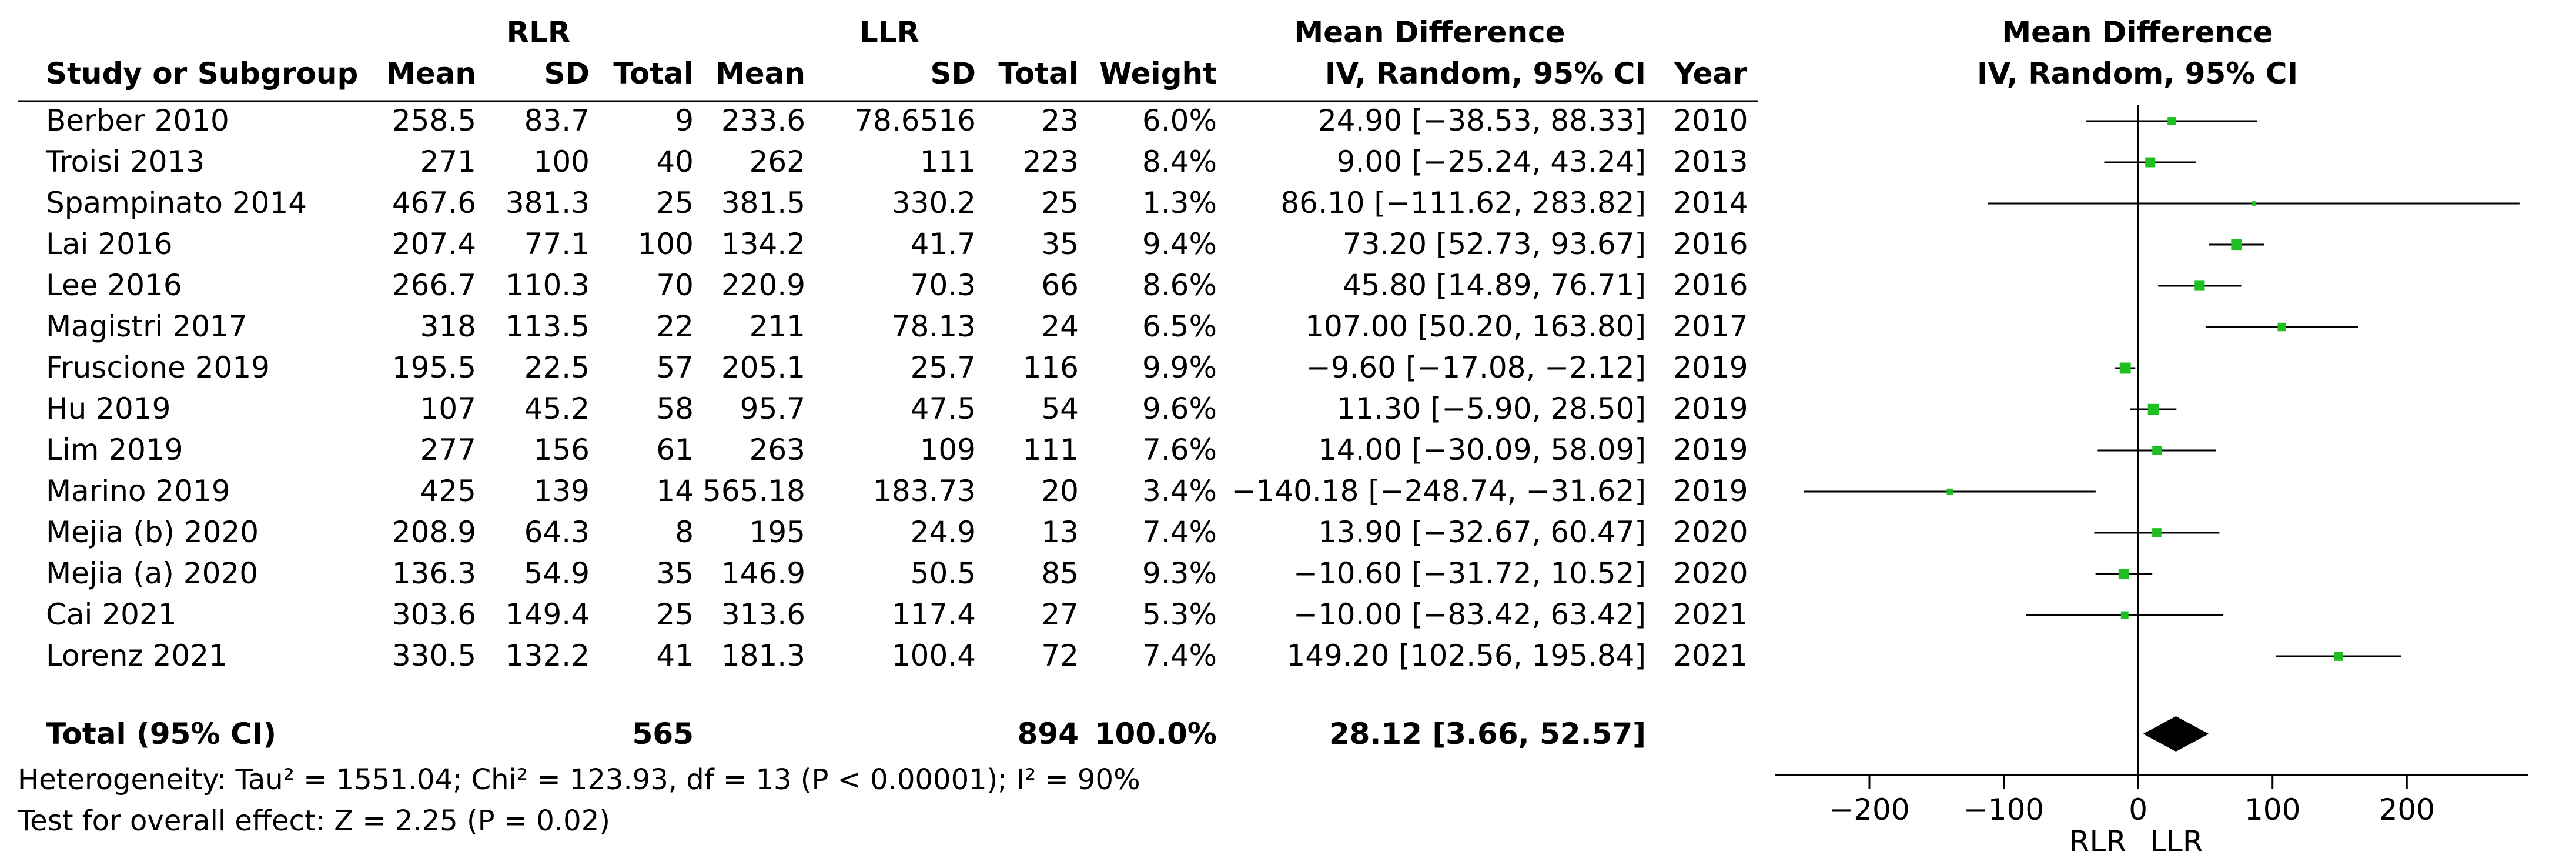  Describe the element at coordinates (1463, 203) in the screenshot. I see `cell-ci: 86.10 [−111.62, 283.82]` at that location.